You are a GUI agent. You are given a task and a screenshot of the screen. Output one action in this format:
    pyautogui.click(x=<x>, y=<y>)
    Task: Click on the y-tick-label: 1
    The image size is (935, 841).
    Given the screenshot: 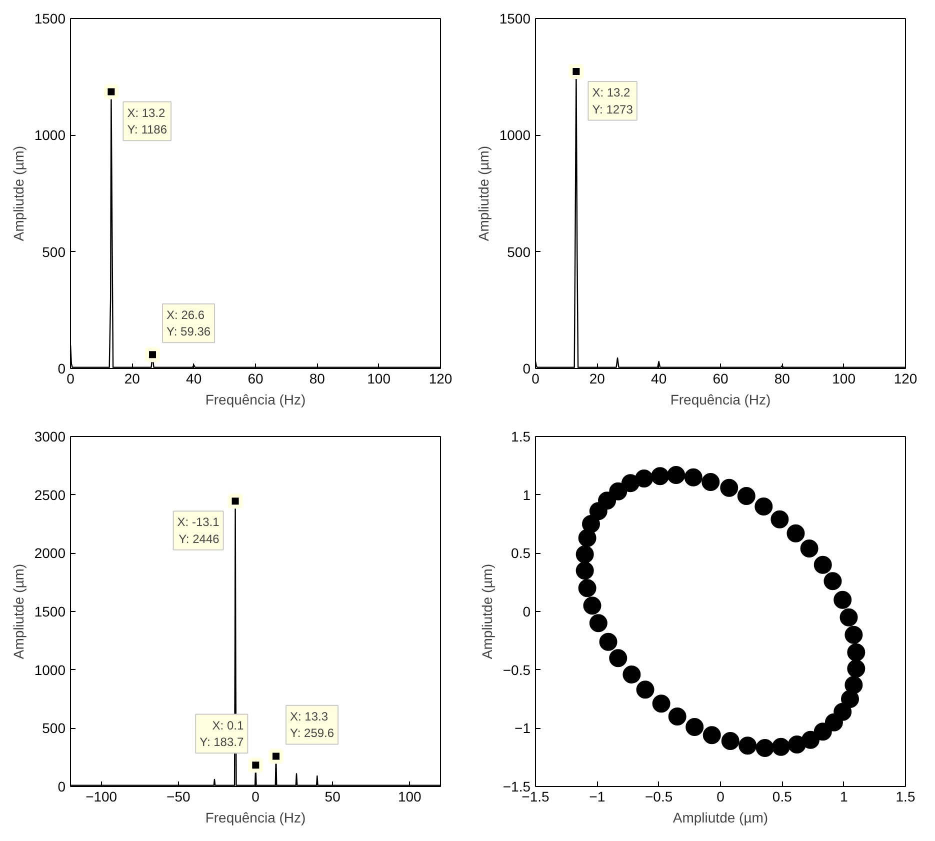 What is the action you would take?
    pyautogui.click(x=526, y=494)
    